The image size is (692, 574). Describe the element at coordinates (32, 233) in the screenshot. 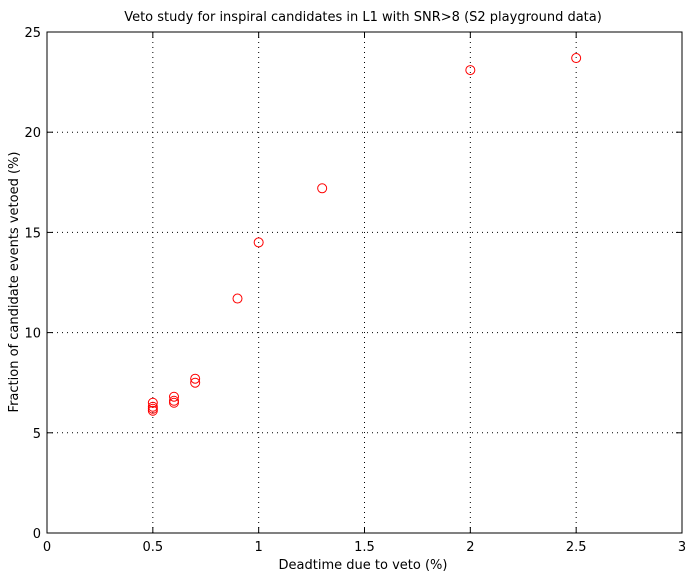

I see `y-tick-label: 15` at that location.